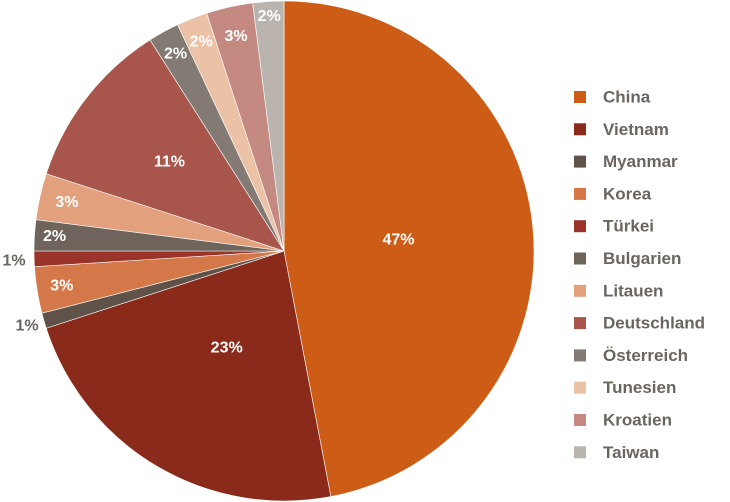 This screenshot has height=502, width=730. I want to click on legend-label: Vietnam, so click(636, 129).